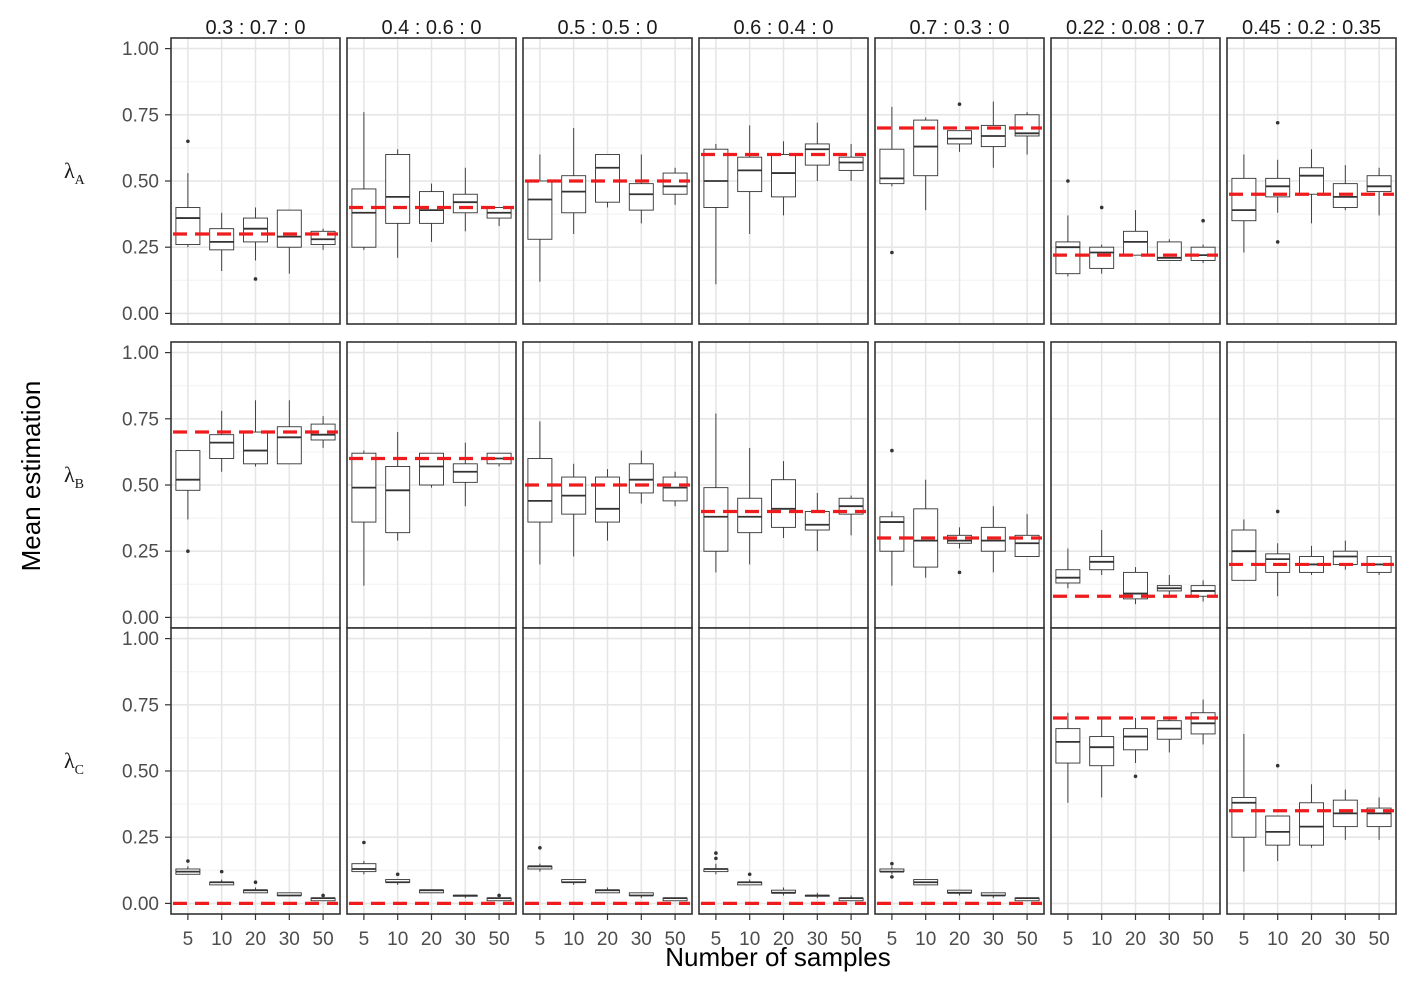  I want to click on y-axis-title: Mean estimation, so click(31, 476).